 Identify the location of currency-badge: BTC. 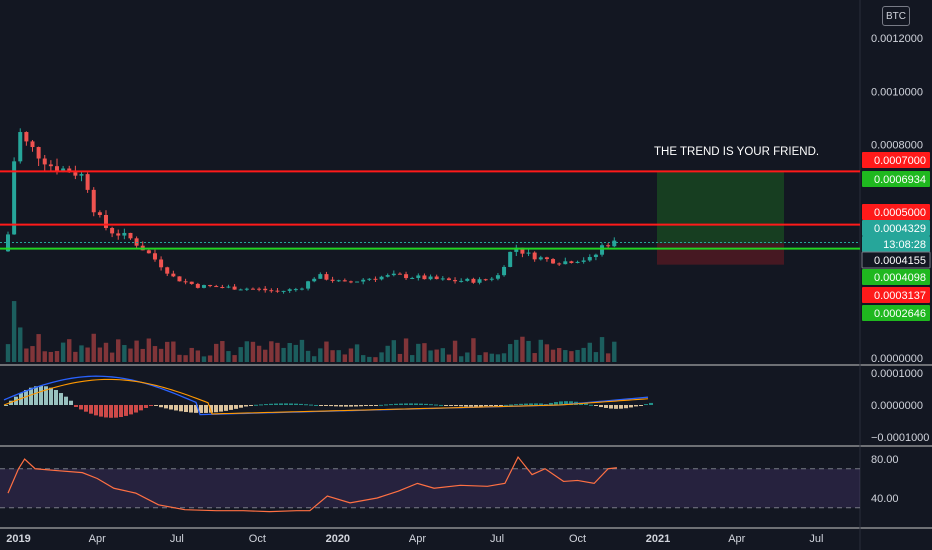
(896, 16).